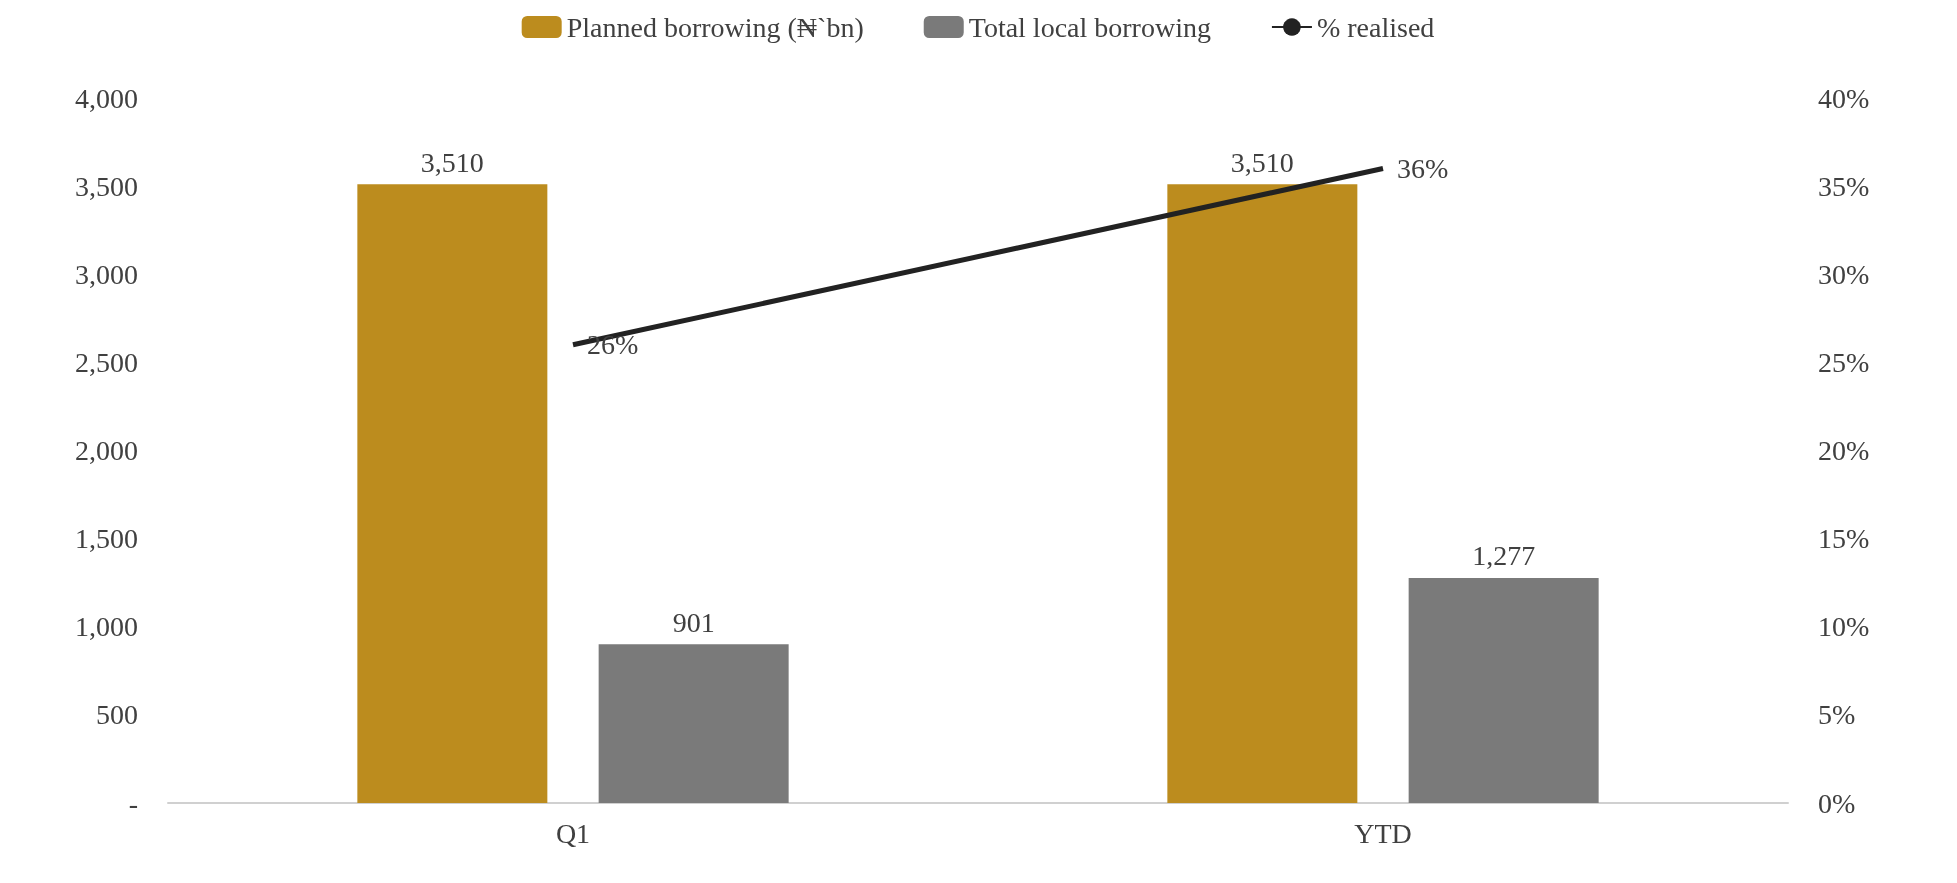  I want to click on y2-tick-label: 15%, so click(1844, 539).